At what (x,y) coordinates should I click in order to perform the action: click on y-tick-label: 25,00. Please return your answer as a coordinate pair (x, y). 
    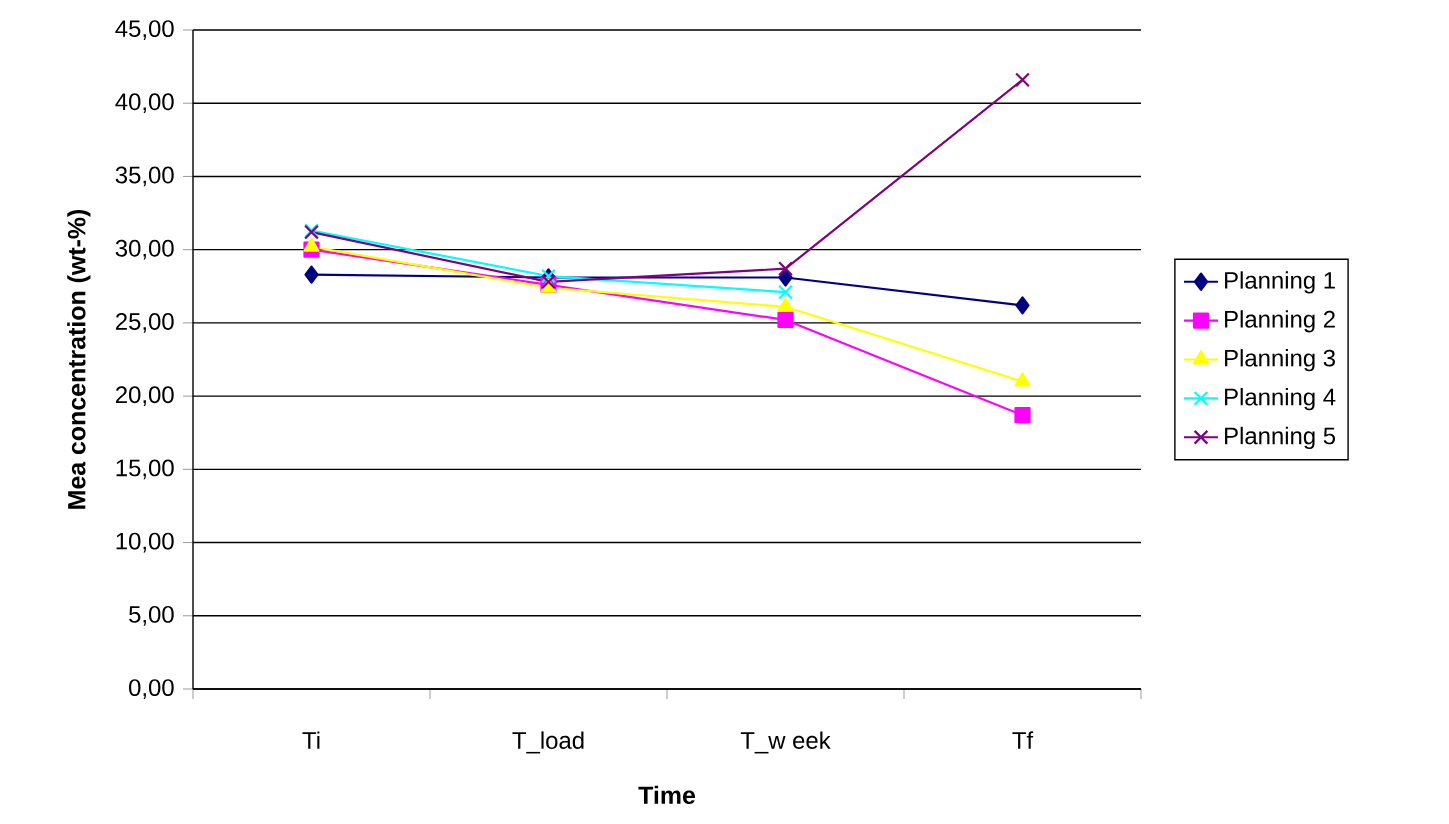
    Looking at the image, I should click on (144, 323).